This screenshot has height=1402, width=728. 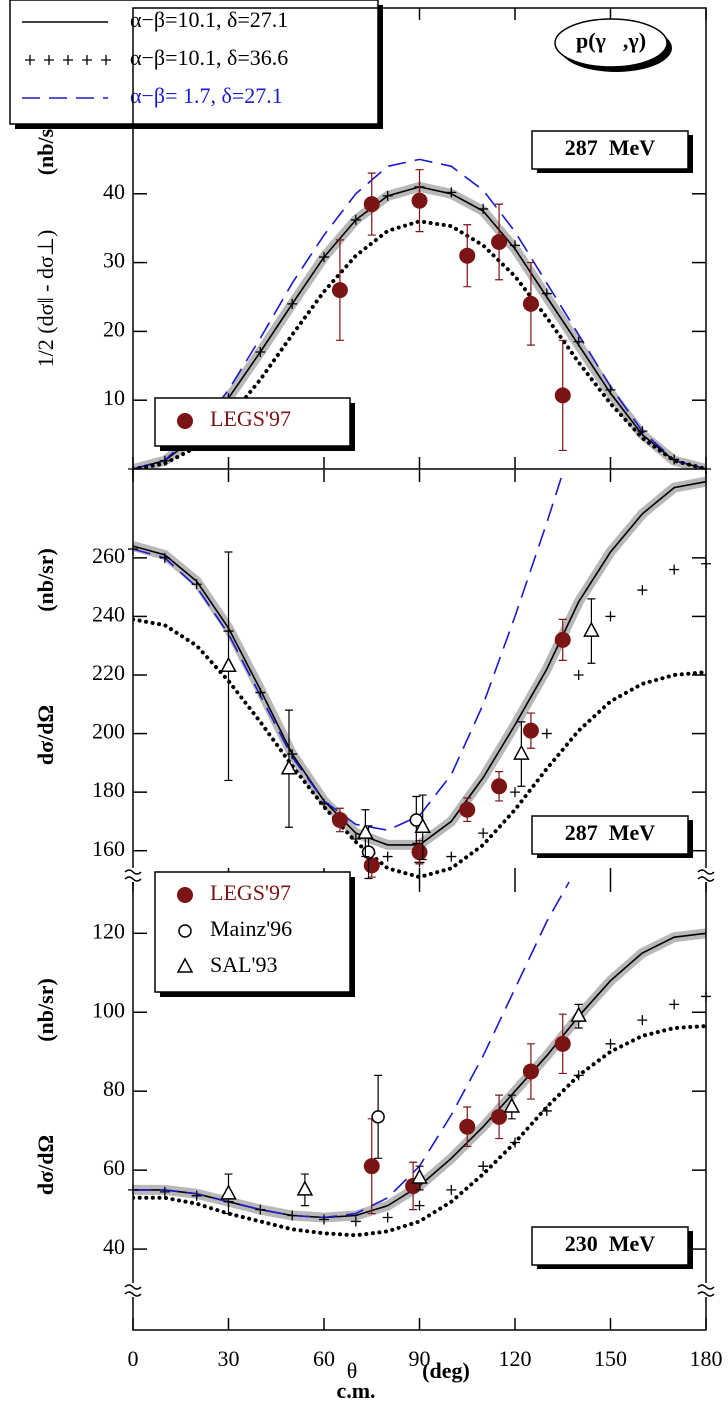 I want to click on y-tick-label: 30, so click(x=114, y=260).